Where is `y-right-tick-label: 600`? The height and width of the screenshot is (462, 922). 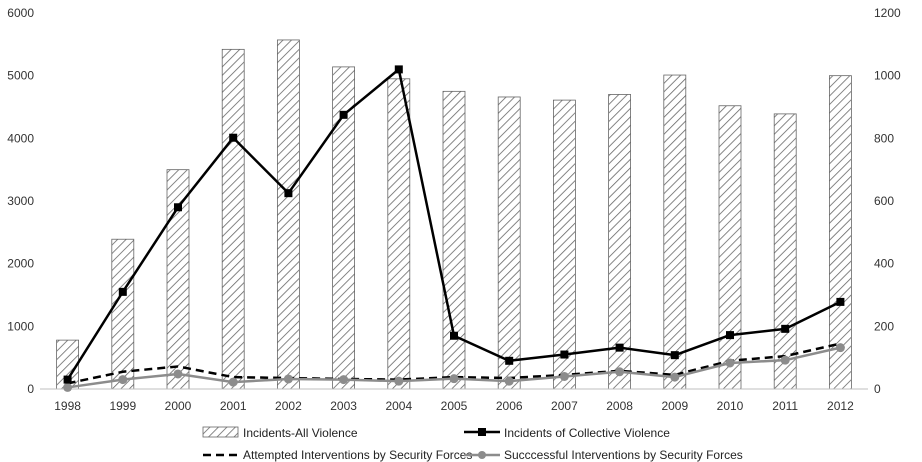
y-right-tick-label: 600 is located at coordinates (884, 201).